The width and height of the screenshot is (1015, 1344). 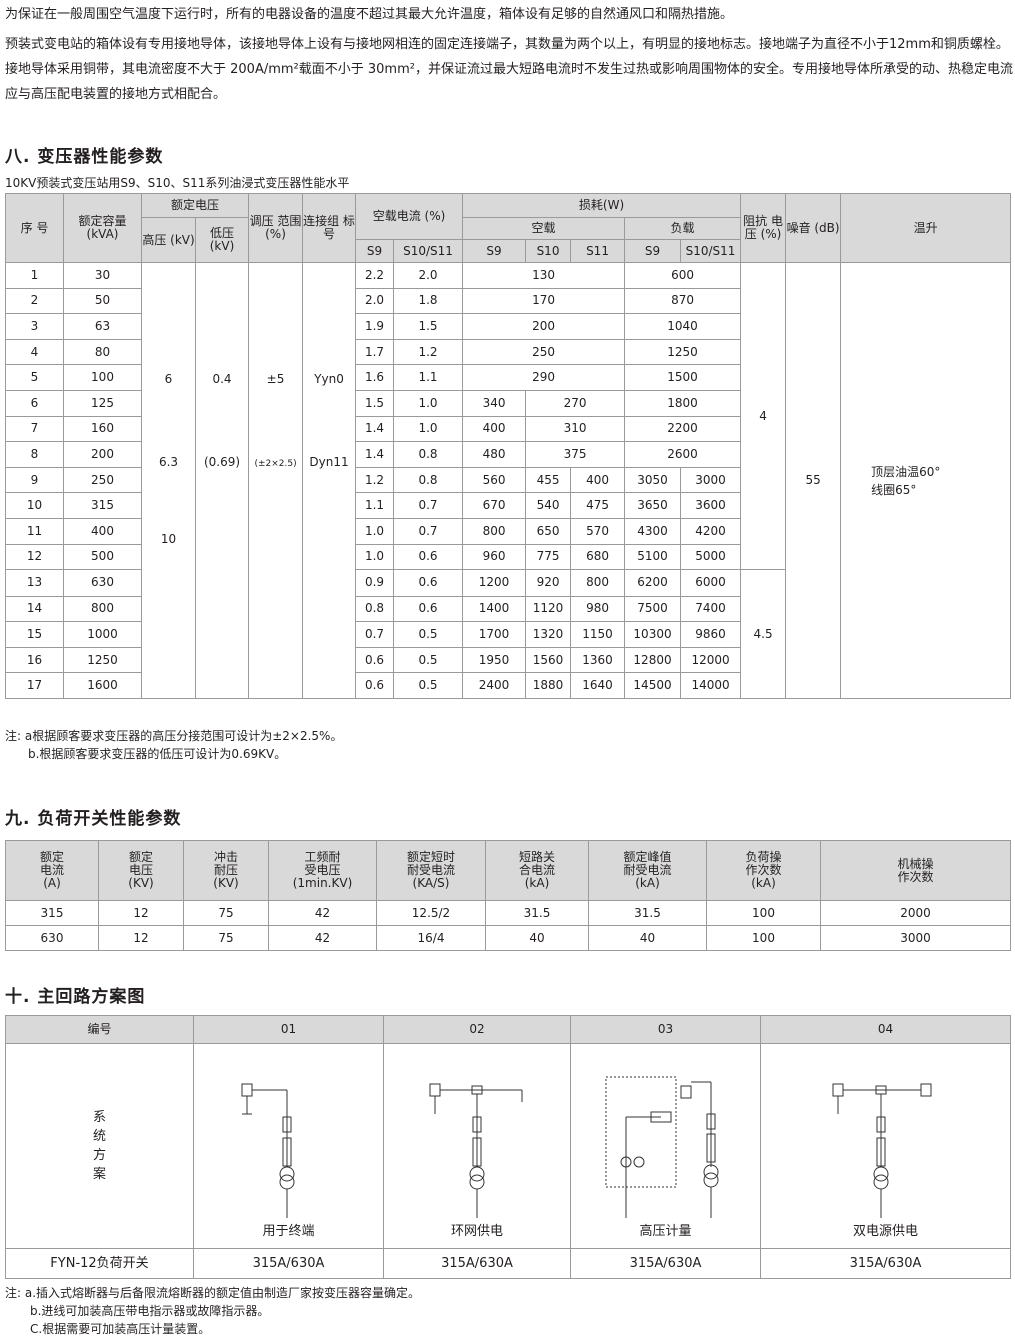 I want to click on hv-cell-value: 6, so click(x=168, y=379).